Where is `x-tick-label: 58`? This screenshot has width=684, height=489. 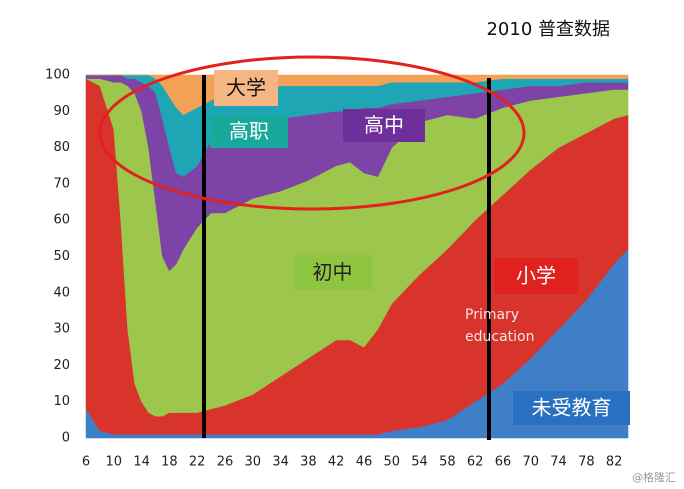 x-tick-label: 58 is located at coordinates (447, 462).